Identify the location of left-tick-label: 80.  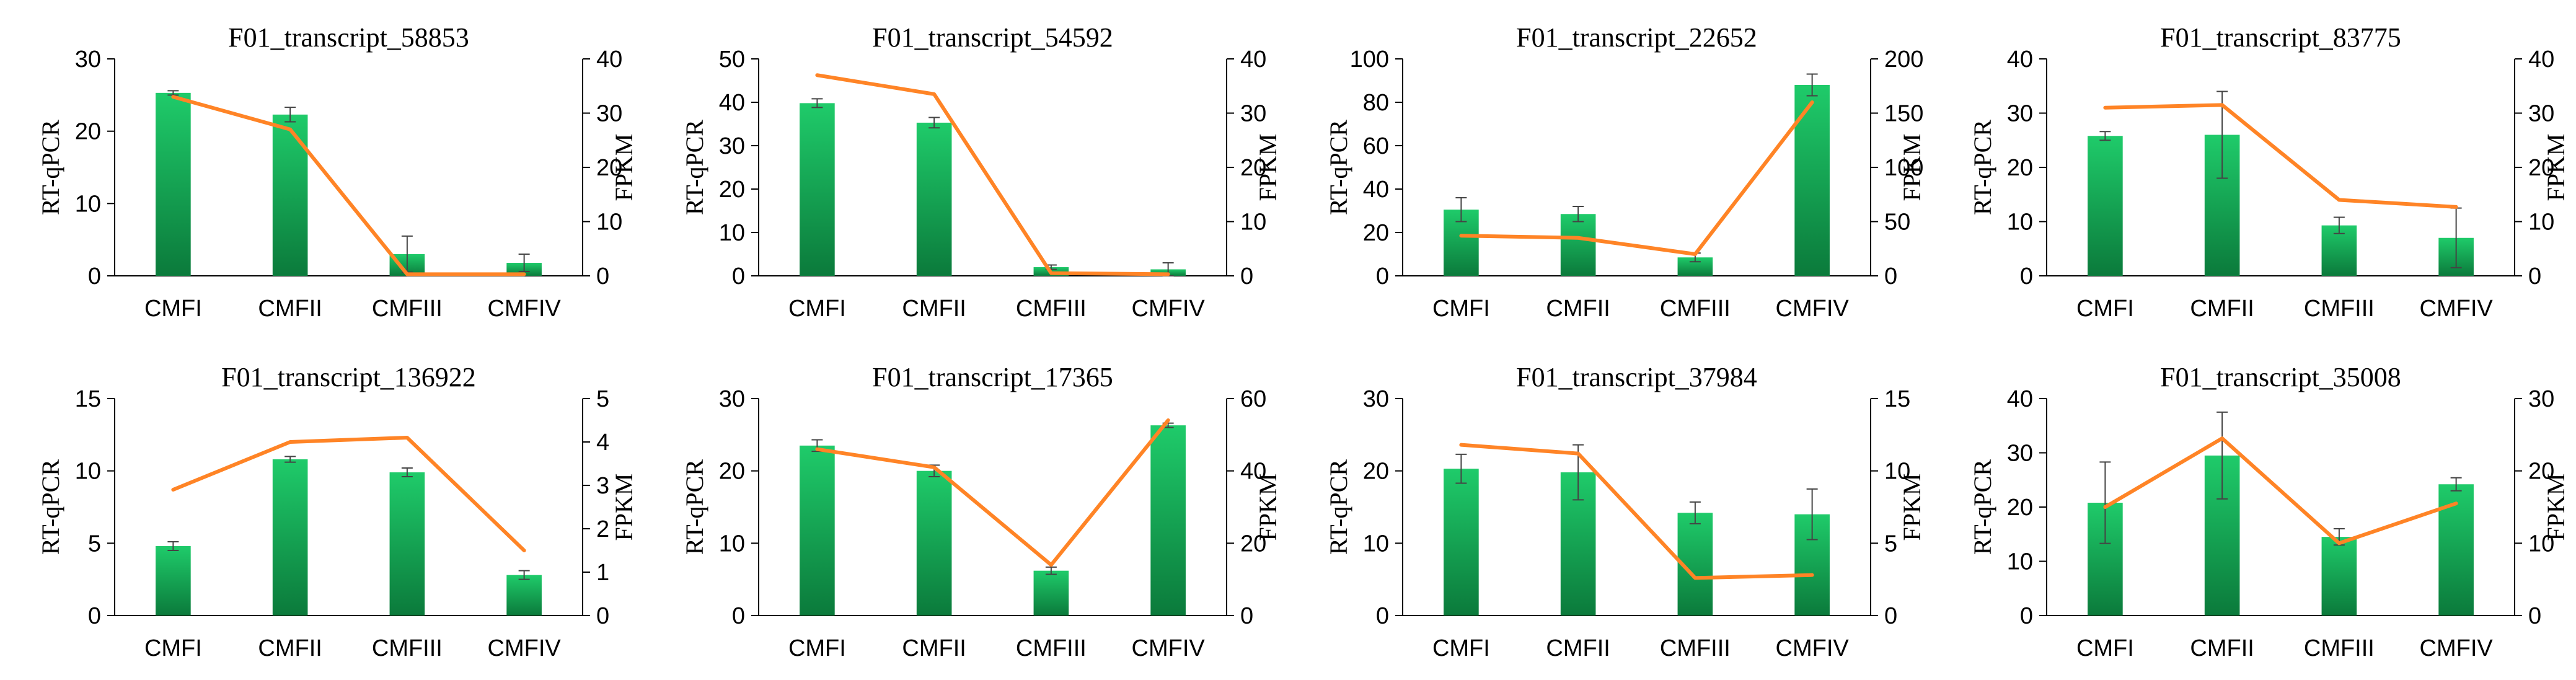
(1376, 103).